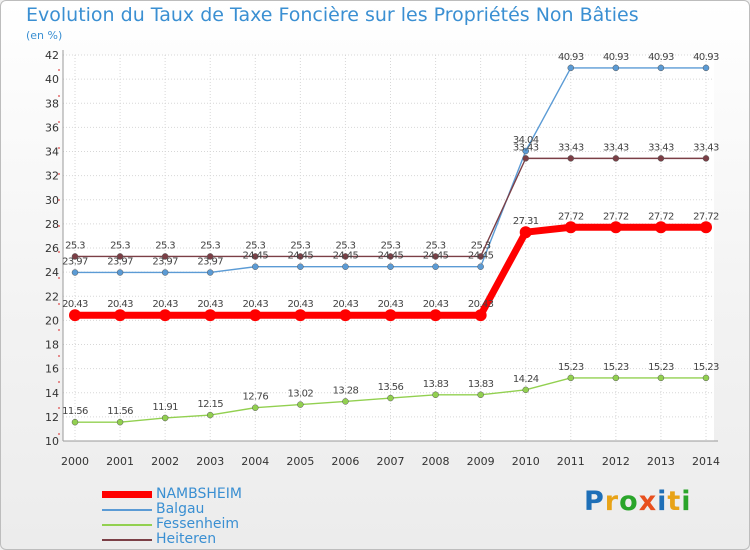  What do you see at coordinates (180, 509) in the screenshot?
I see `legend-label: Balgau` at bounding box center [180, 509].